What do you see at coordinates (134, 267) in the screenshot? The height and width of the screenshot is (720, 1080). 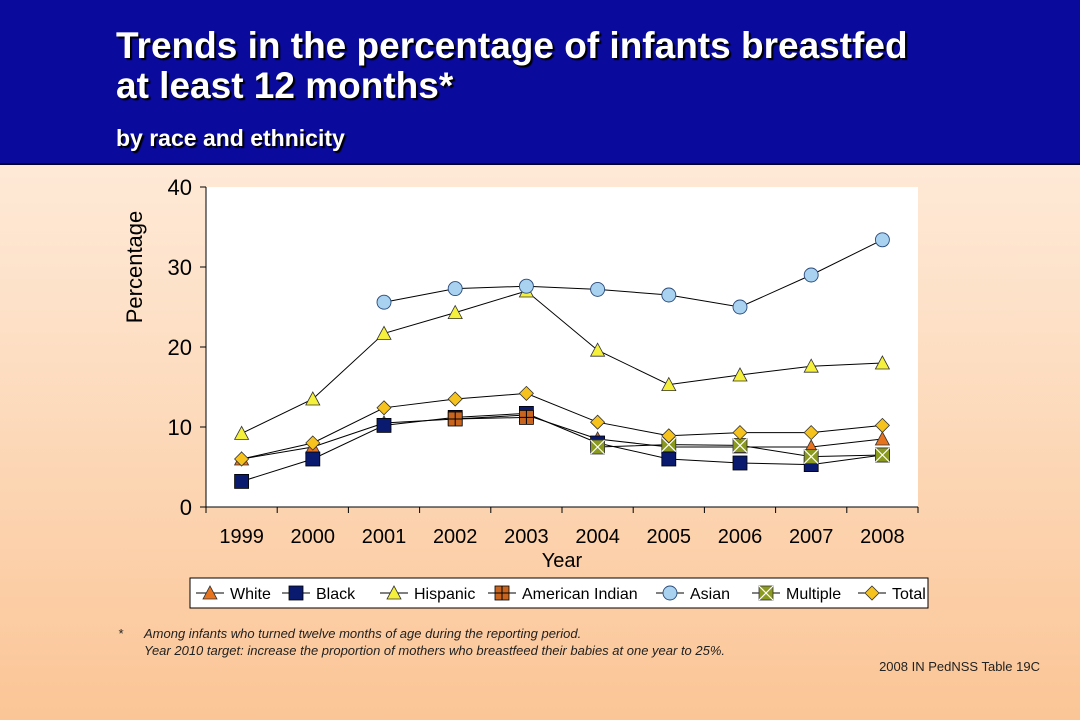 I see `y-axis-title: Percentage` at bounding box center [134, 267].